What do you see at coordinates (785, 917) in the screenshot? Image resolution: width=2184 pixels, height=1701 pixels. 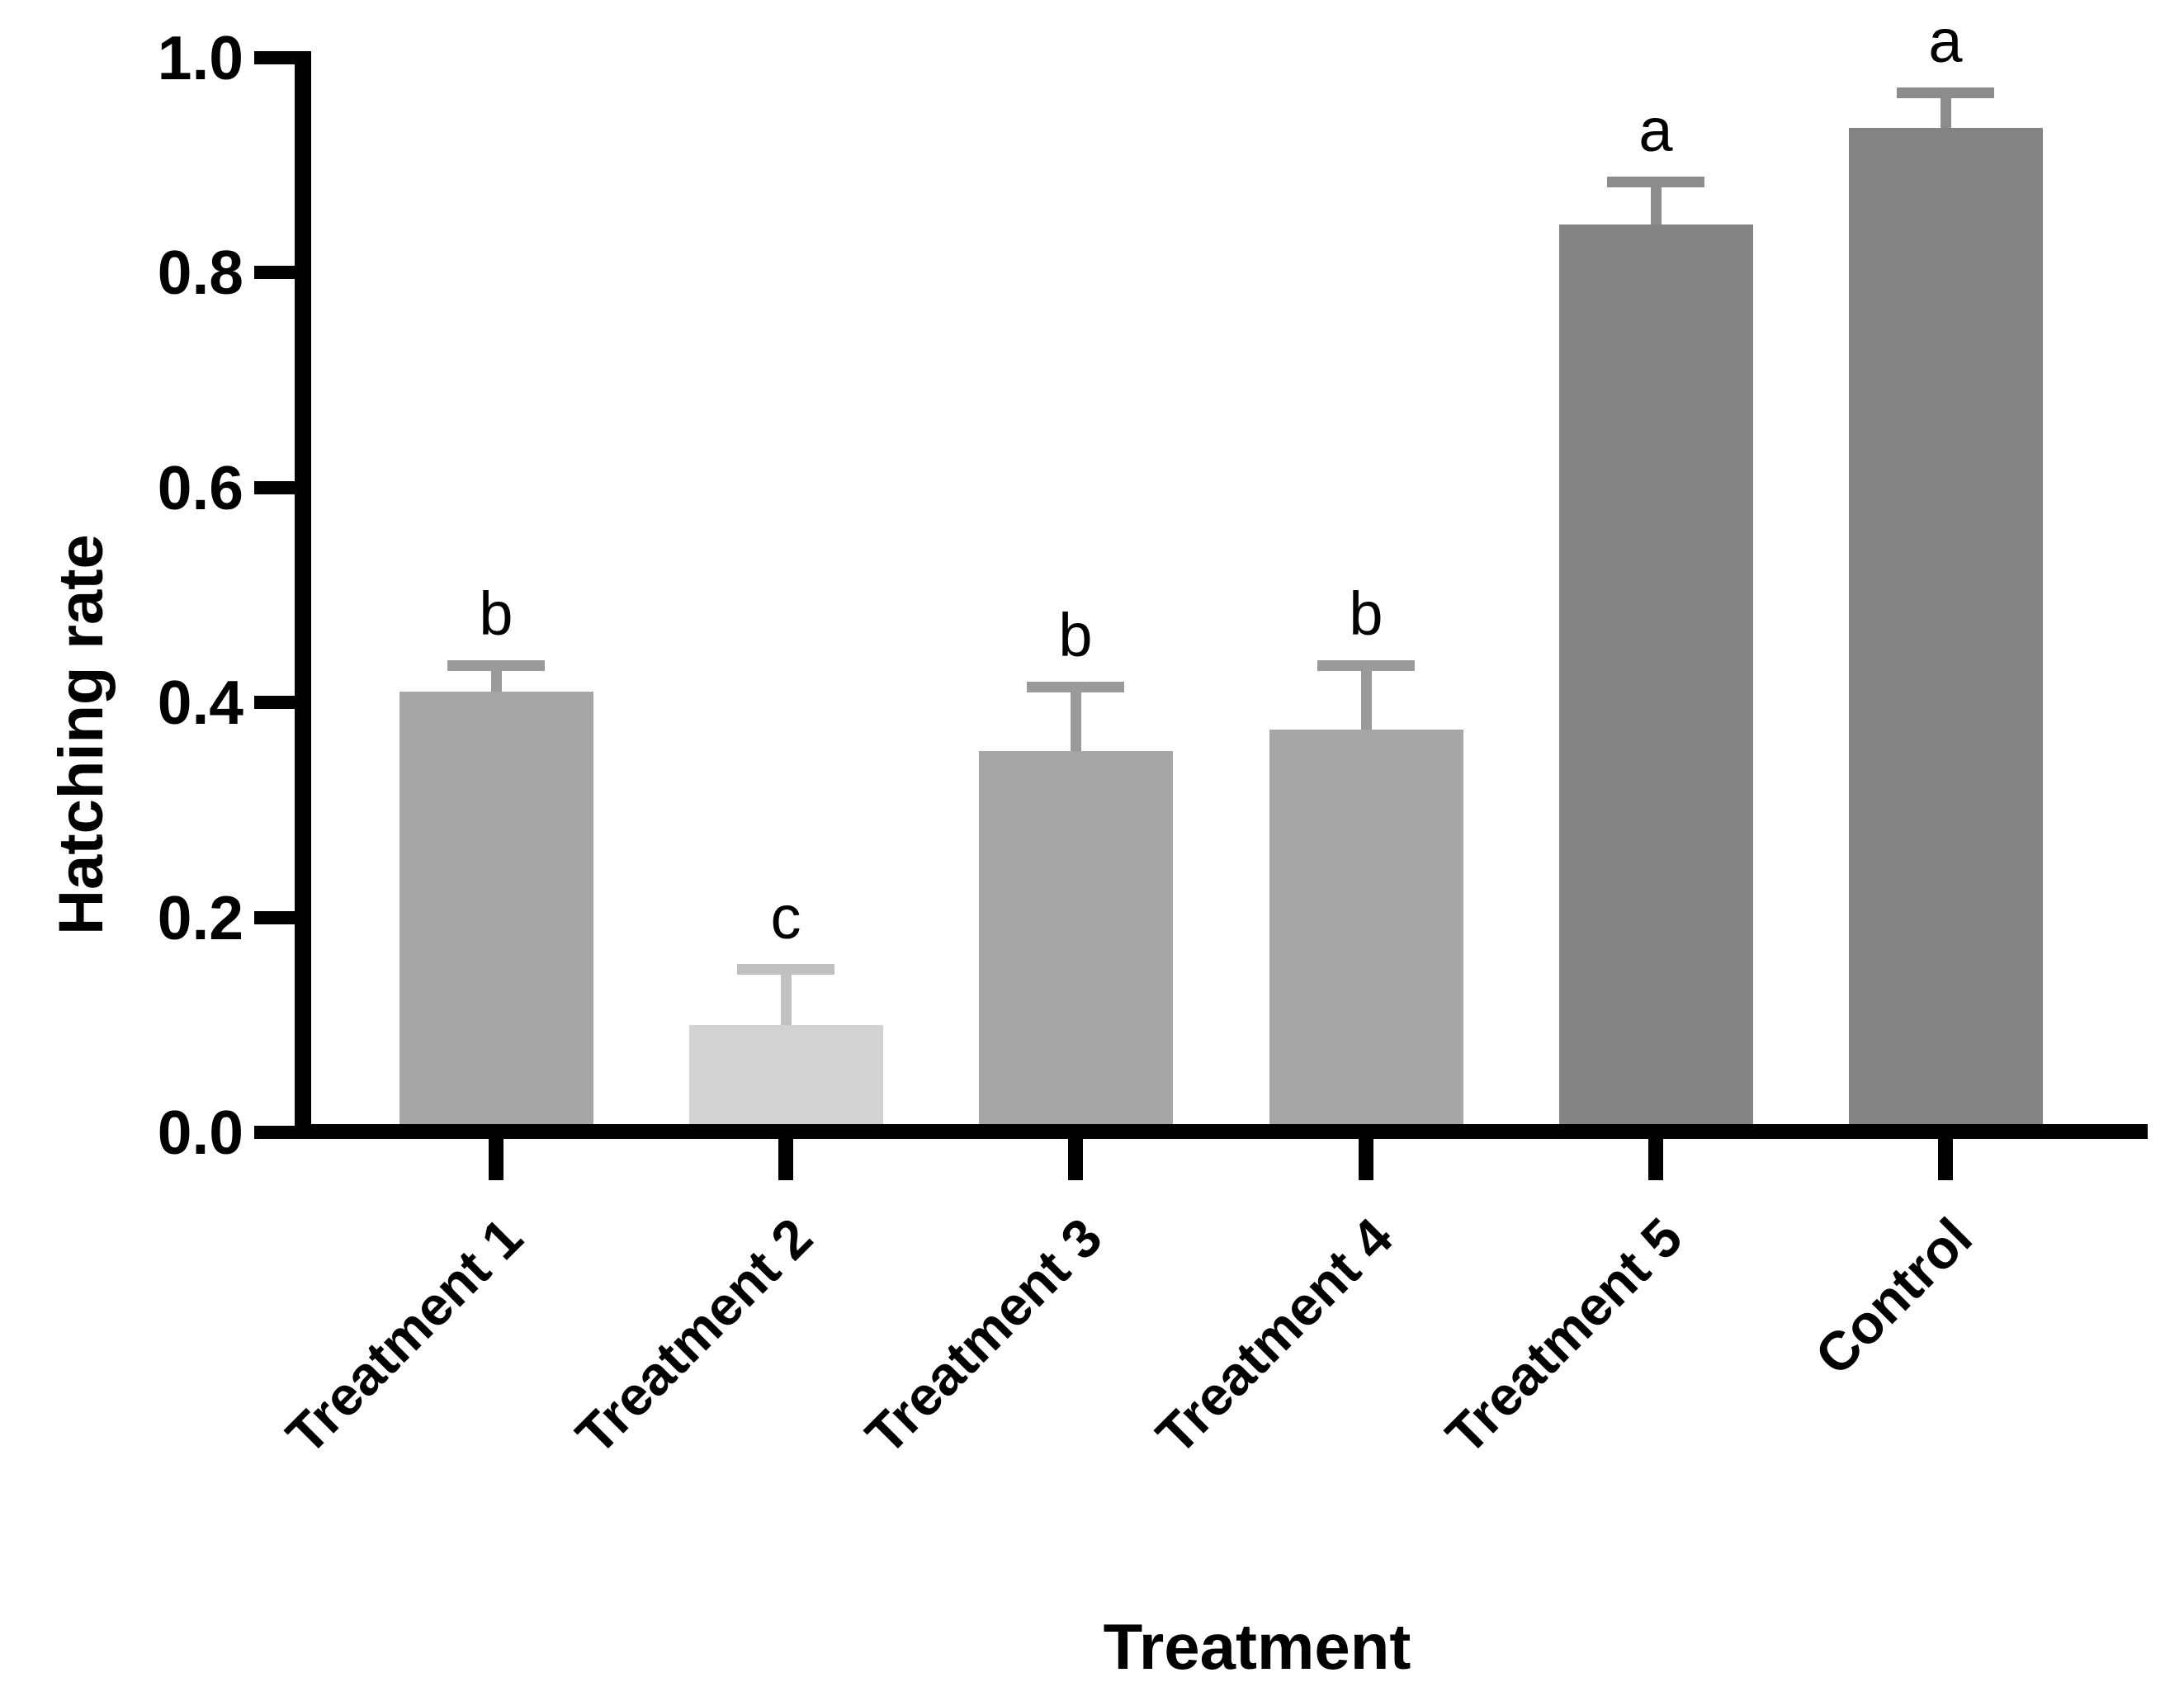 I see `significance-letter: c` at bounding box center [785, 917].